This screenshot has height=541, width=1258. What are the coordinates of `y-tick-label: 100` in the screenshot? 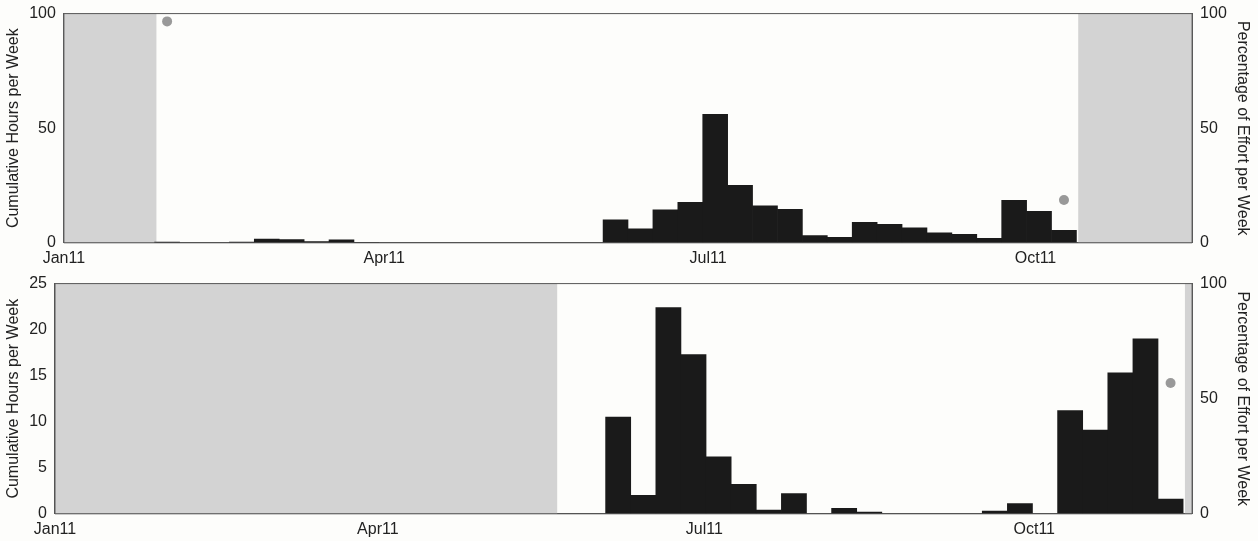 It's located at (42, 13).